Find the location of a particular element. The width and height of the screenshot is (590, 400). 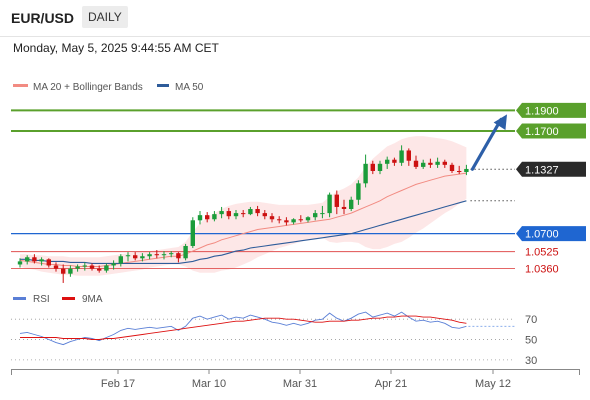

price-tag-label: 1.1900 is located at coordinates (542, 111).